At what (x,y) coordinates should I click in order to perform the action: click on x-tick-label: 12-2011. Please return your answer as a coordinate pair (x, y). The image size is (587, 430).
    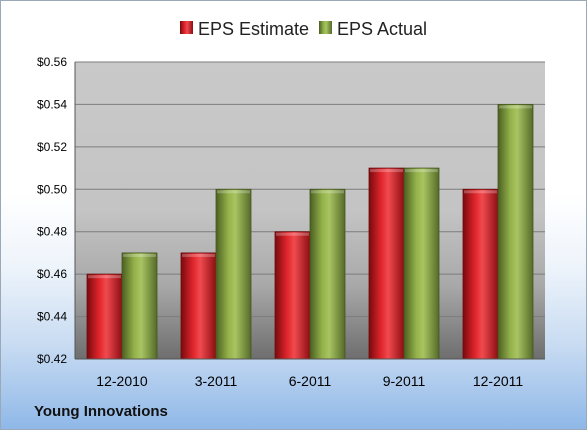
    Looking at the image, I should click on (498, 381).